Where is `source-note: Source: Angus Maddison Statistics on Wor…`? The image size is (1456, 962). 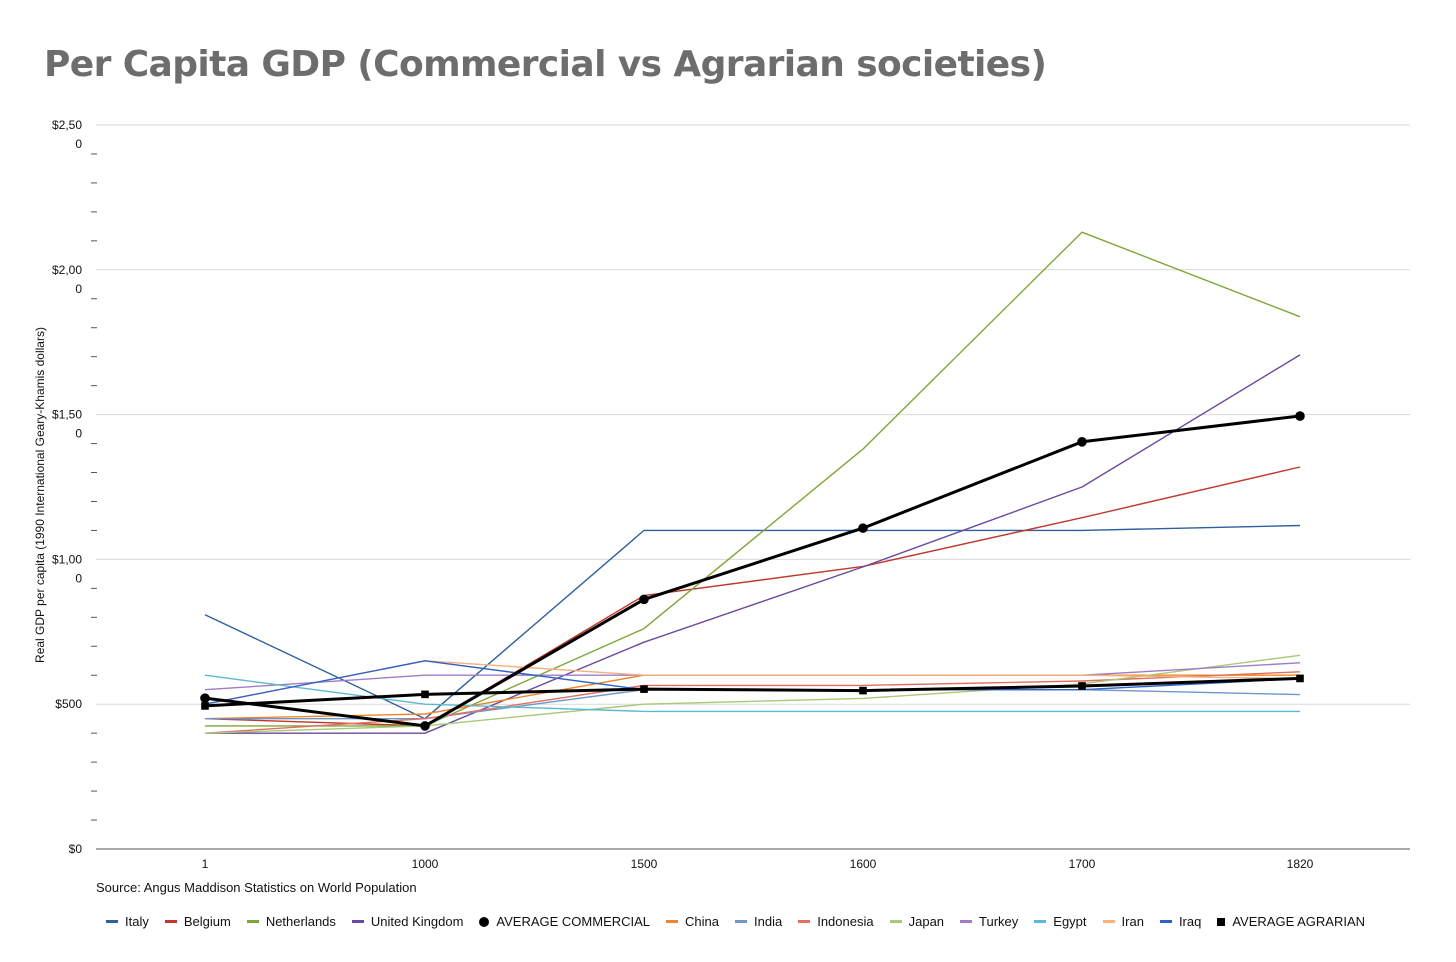 source-note: Source: Angus Maddison Statistics on Wor… is located at coordinates (256, 887).